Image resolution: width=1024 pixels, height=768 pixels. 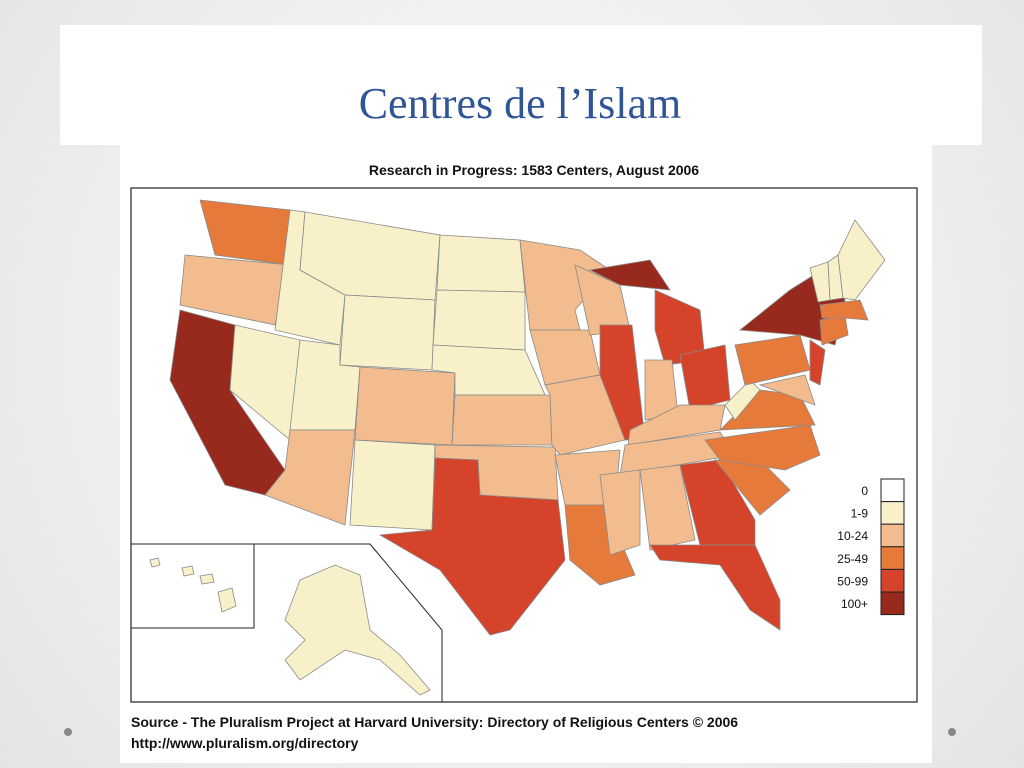 What do you see at coordinates (520, 103) in the screenshot?
I see `slide-title: Centres de l’Islam` at bounding box center [520, 103].